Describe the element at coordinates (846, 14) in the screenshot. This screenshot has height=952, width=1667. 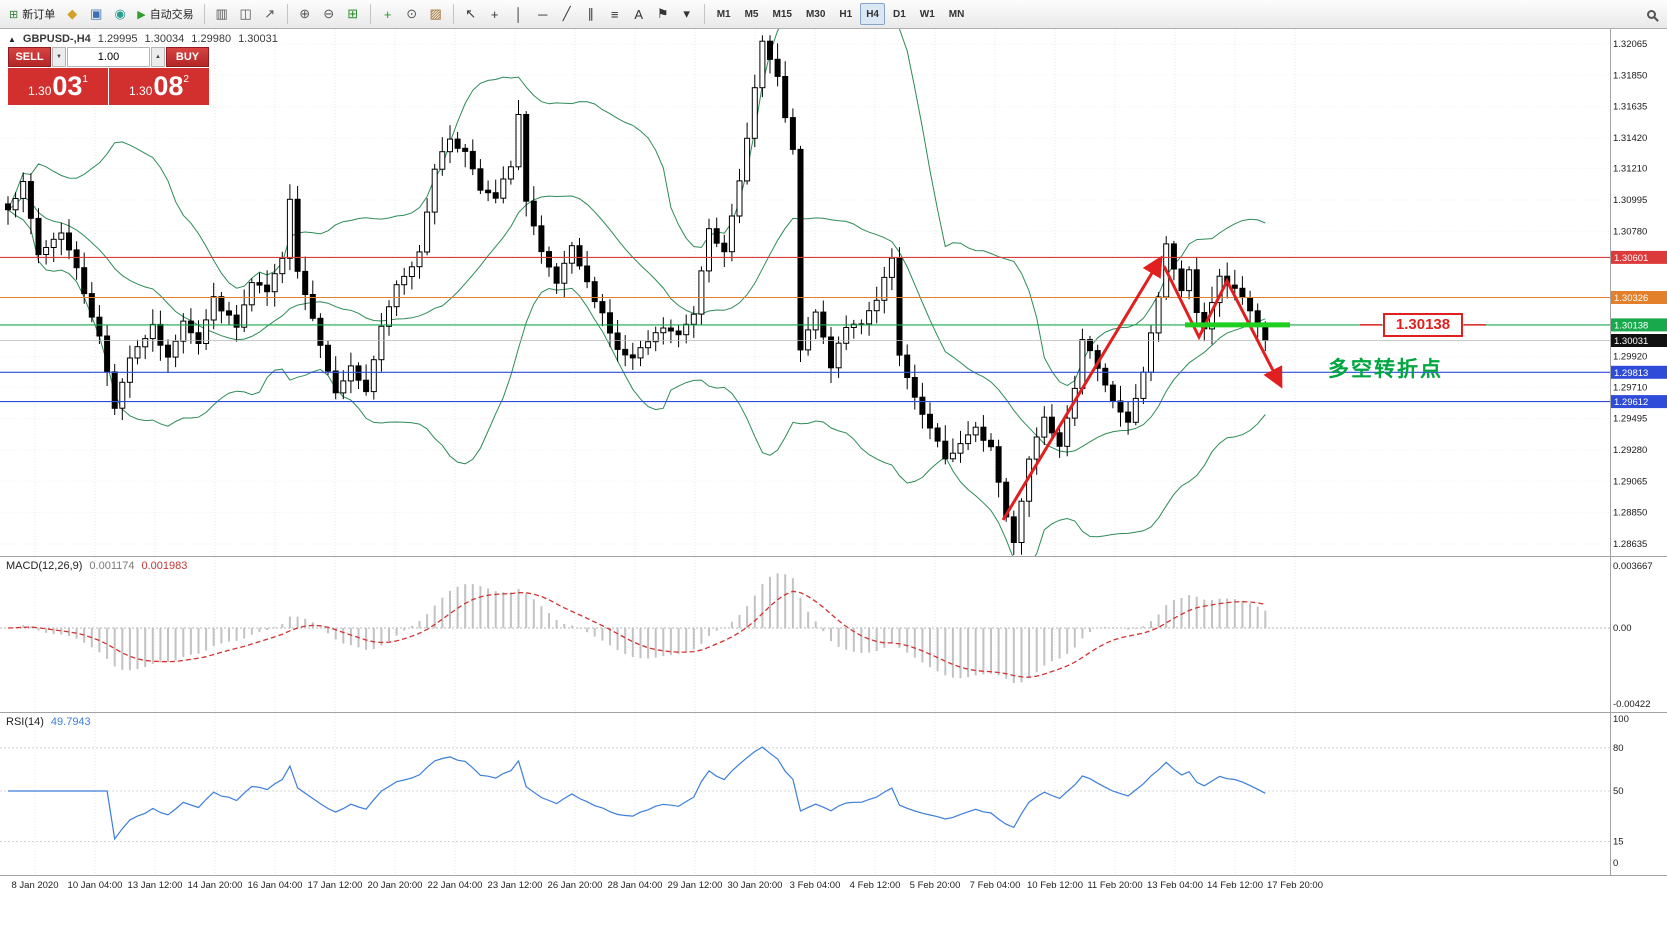
I see `timeframe-button-H1: H1` at that location.